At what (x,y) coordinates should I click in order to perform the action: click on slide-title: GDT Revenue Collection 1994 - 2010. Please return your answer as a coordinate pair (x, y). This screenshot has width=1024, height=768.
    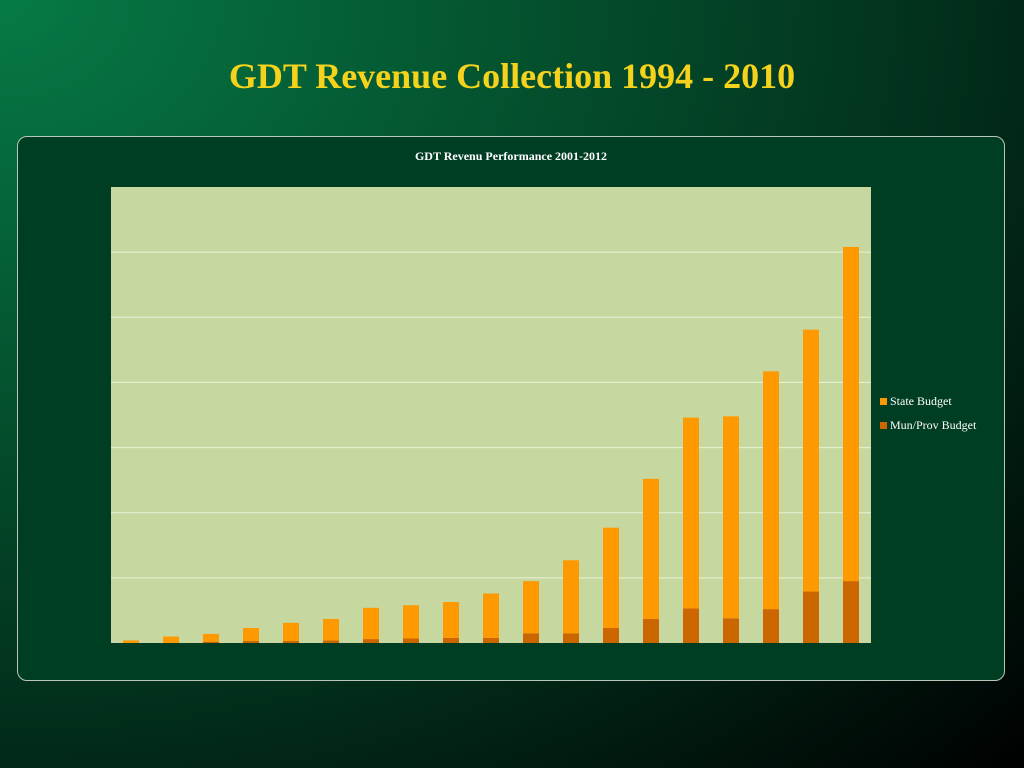
    Looking at the image, I should click on (512, 76).